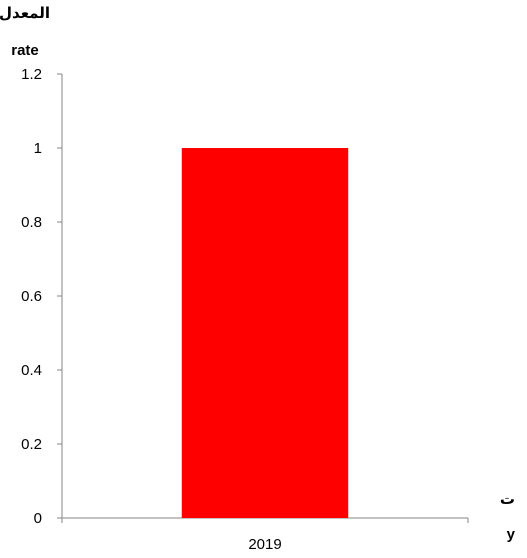  I want to click on x-axis-label-english: y, so click(510, 534).